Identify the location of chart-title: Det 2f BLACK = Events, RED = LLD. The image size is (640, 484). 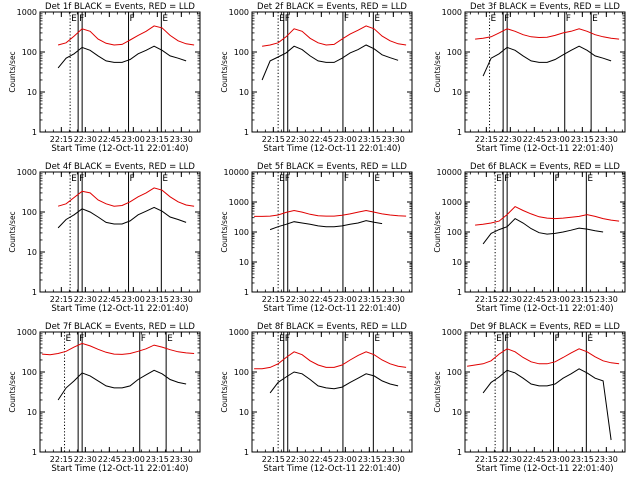
(332, 7).